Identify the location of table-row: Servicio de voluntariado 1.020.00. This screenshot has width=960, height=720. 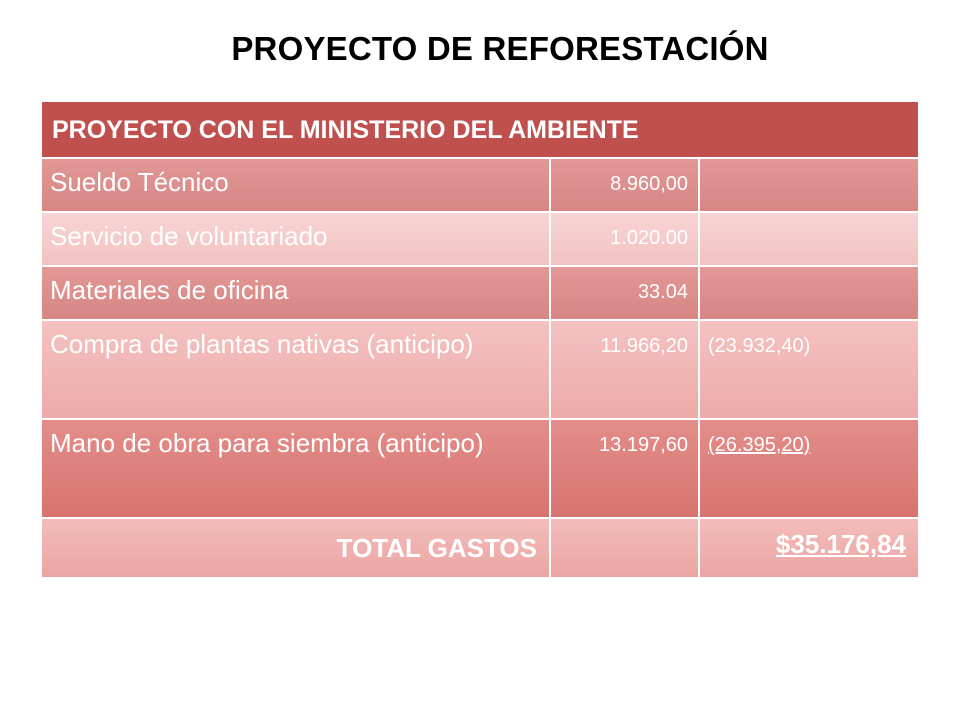
(480, 239).